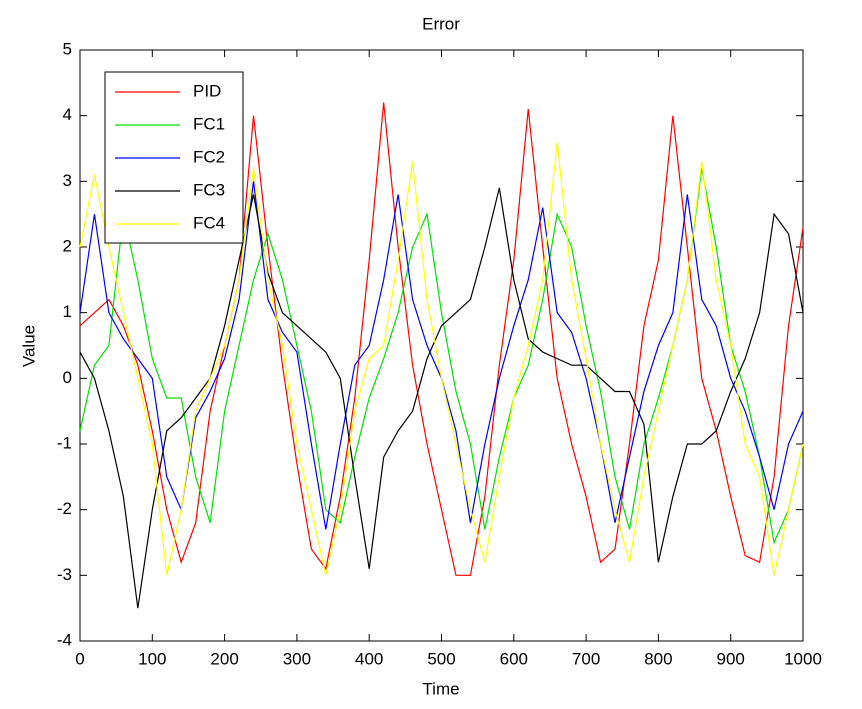  Describe the element at coordinates (514, 658) in the screenshot. I see `x-tick-label: 600` at that location.